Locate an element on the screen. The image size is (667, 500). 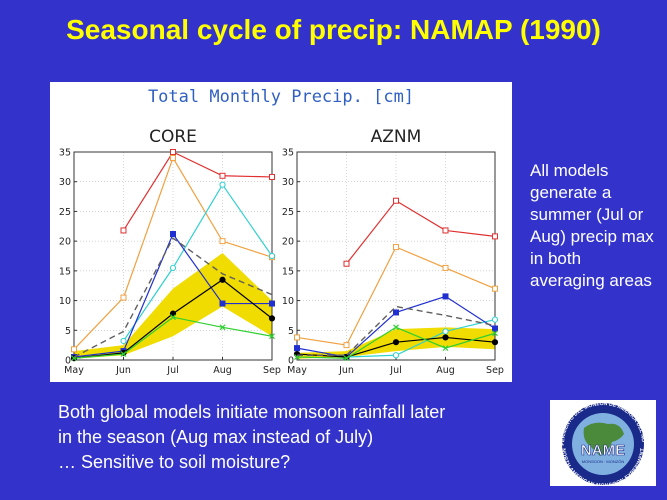
logo-continent is located at coordinates (603, 439).